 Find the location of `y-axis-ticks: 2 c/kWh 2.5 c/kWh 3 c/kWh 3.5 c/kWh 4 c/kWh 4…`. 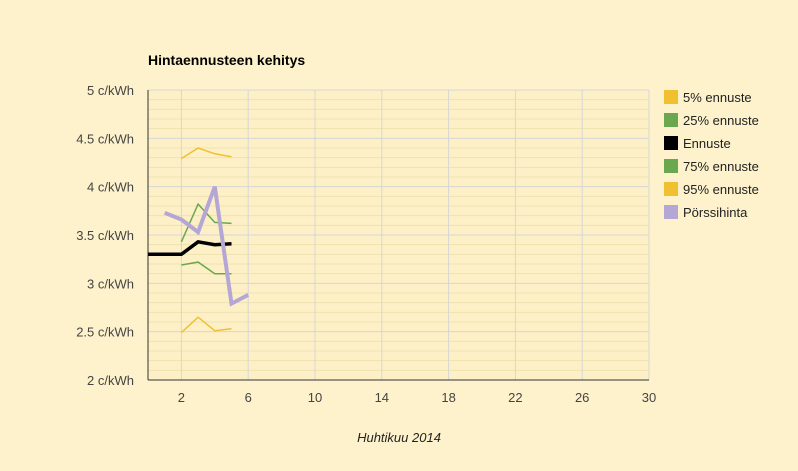

y-axis-ticks: 2 c/kWh 2.5 c/kWh 3 c/kWh 3.5 c/kWh 4 c/kWh 4… is located at coordinates (105, 235).